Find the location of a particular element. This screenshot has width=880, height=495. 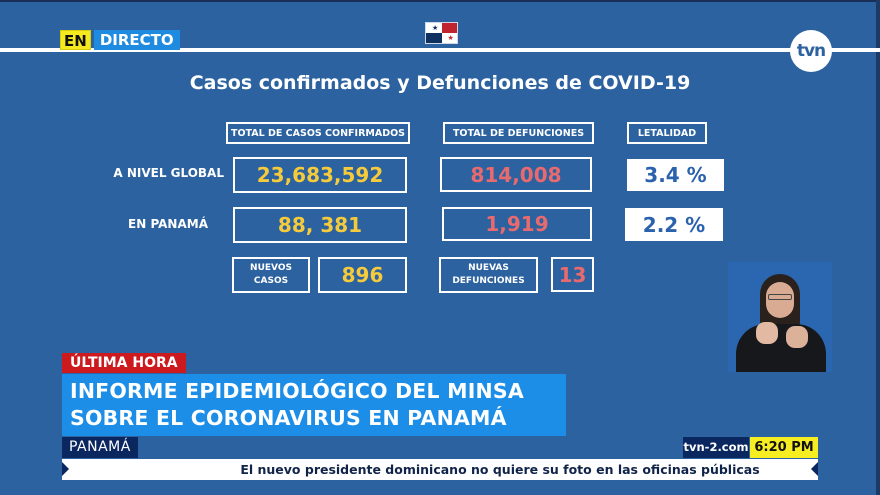

global-lethality-value: 3.4 % is located at coordinates (675, 175).